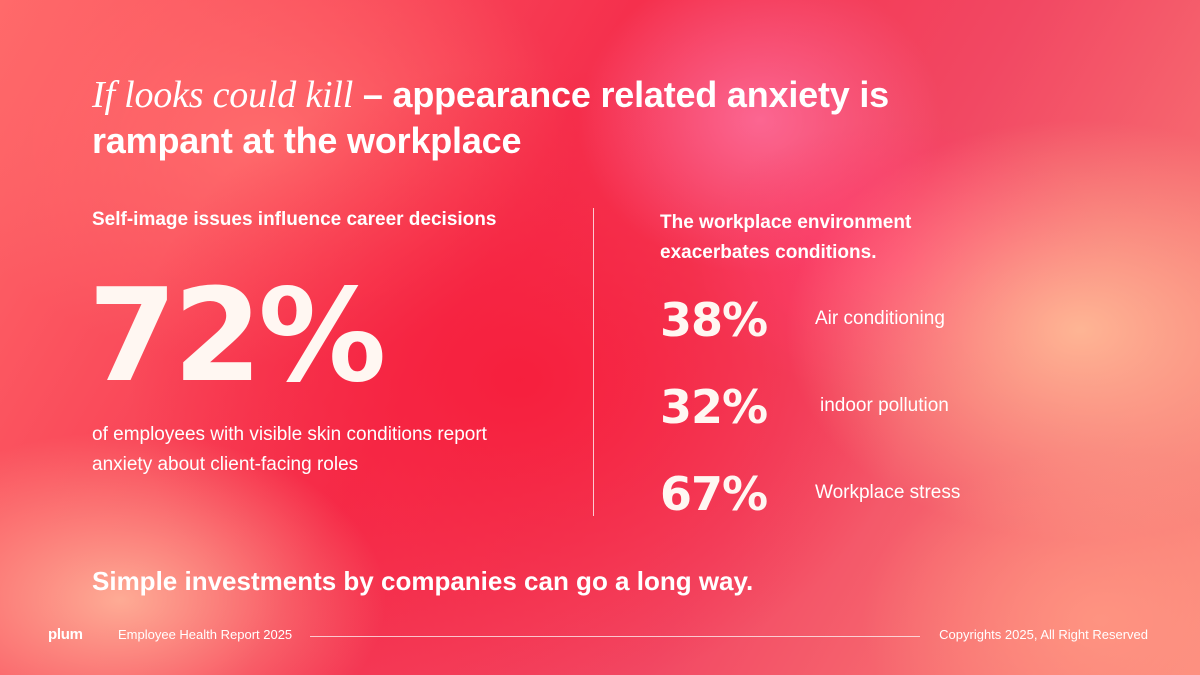  Describe the element at coordinates (1043, 634) in the screenshot. I see `copyright-text: Copyrights 2025, All Right Reserved` at that location.